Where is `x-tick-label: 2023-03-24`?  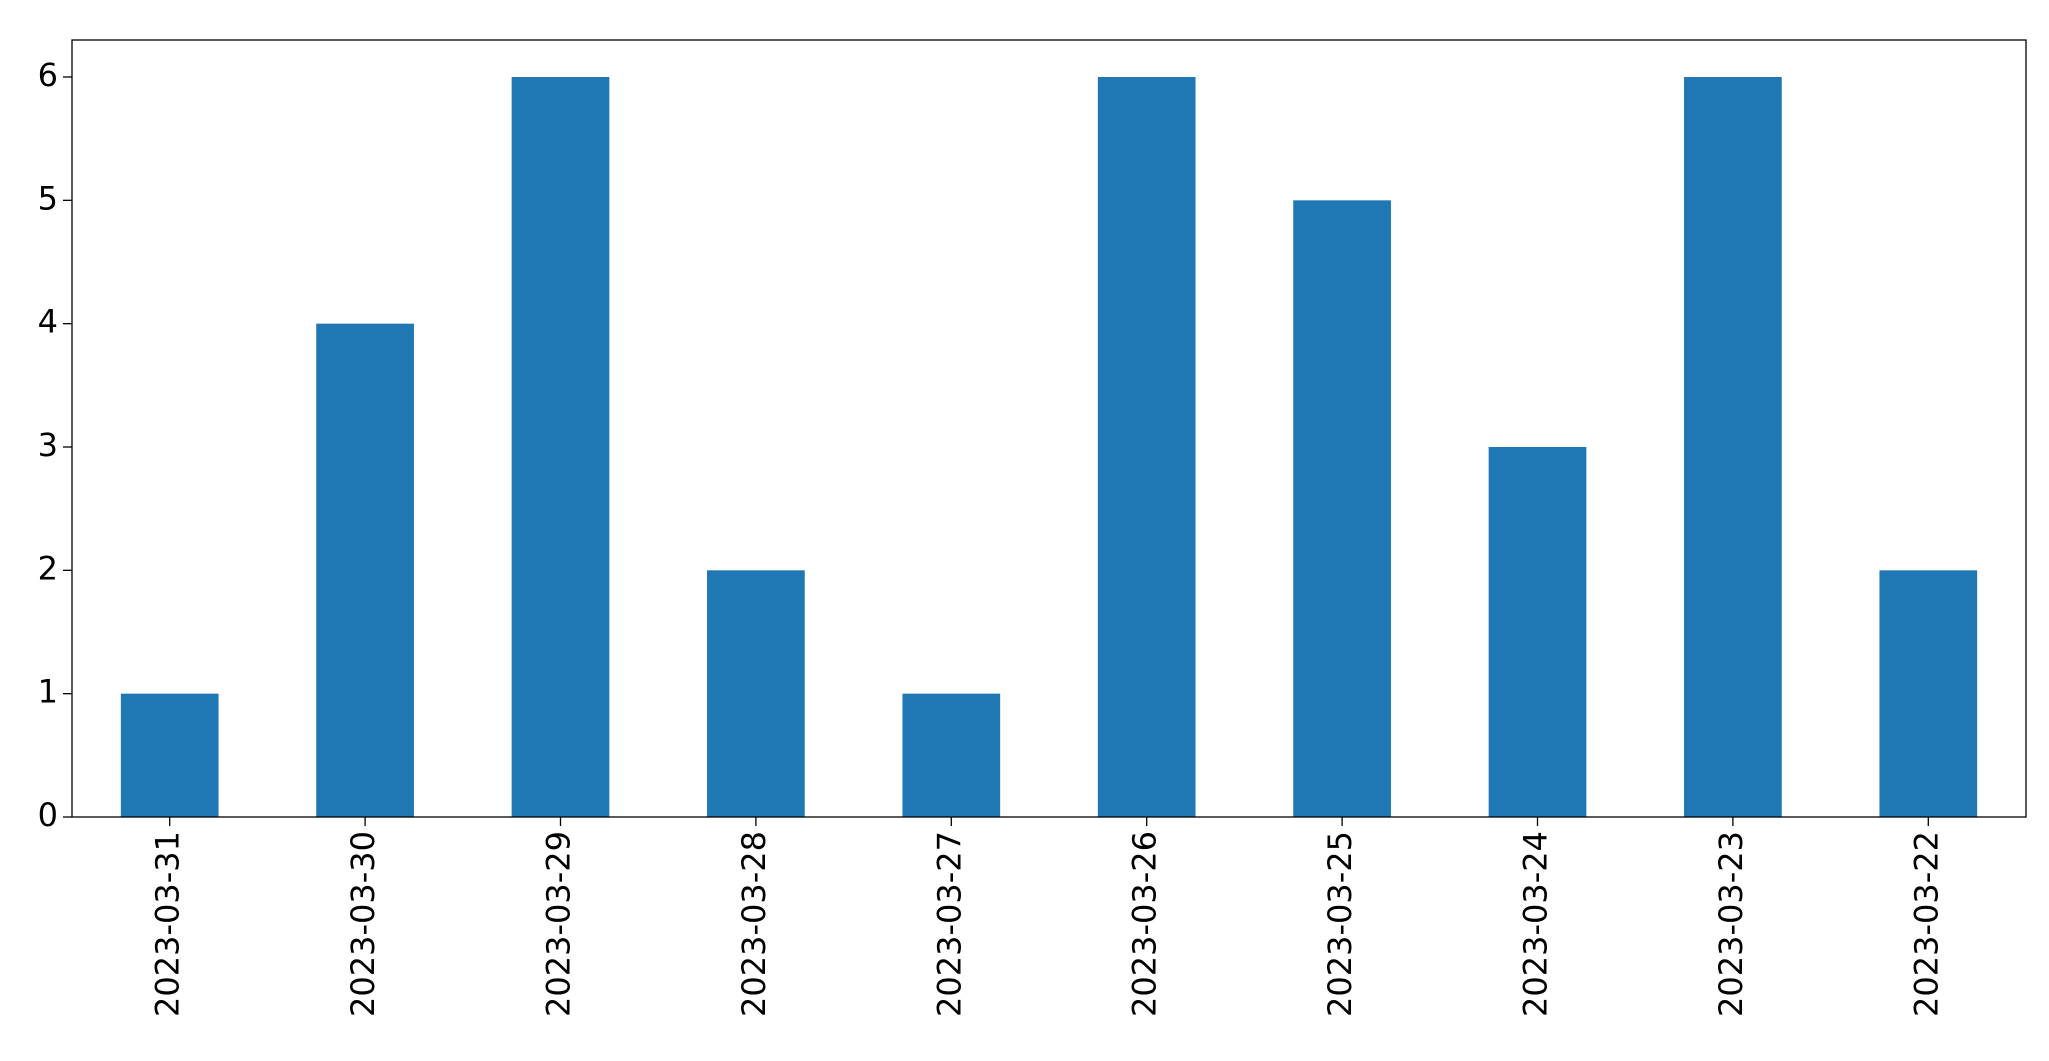 x-tick-label: 2023-03-24 is located at coordinates (1536, 924).